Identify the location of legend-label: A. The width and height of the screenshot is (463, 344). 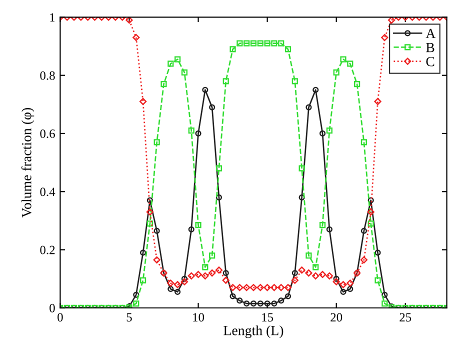
(431, 33).